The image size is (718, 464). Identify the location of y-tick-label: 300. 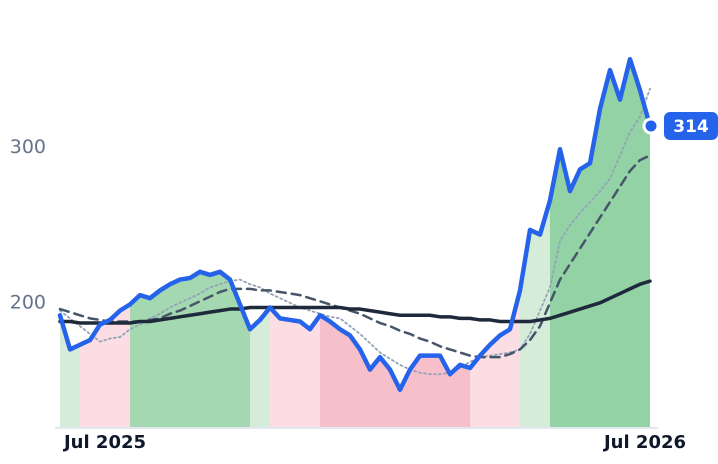
(28, 147).